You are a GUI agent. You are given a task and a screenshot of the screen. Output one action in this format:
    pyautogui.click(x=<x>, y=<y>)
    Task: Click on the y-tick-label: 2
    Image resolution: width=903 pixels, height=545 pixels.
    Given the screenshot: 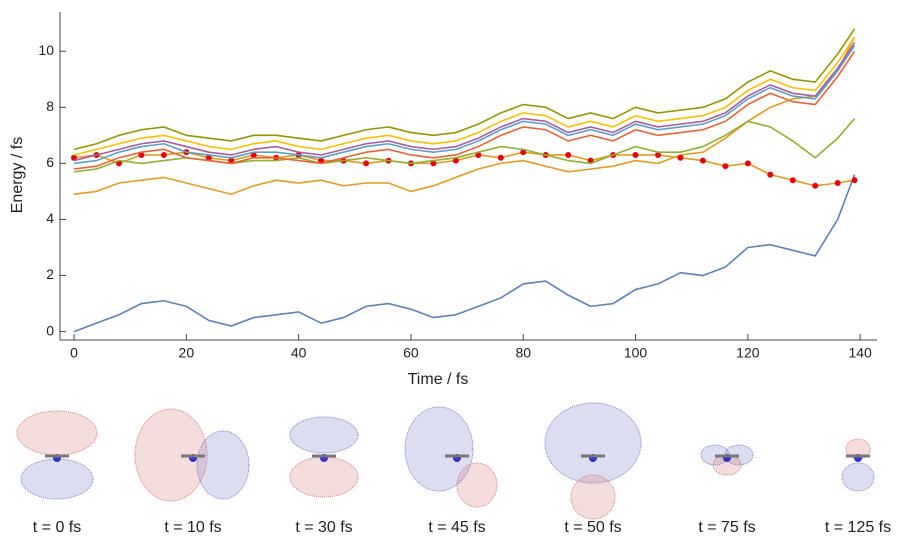 What is the action you would take?
    pyautogui.click(x=50, y=274)
    